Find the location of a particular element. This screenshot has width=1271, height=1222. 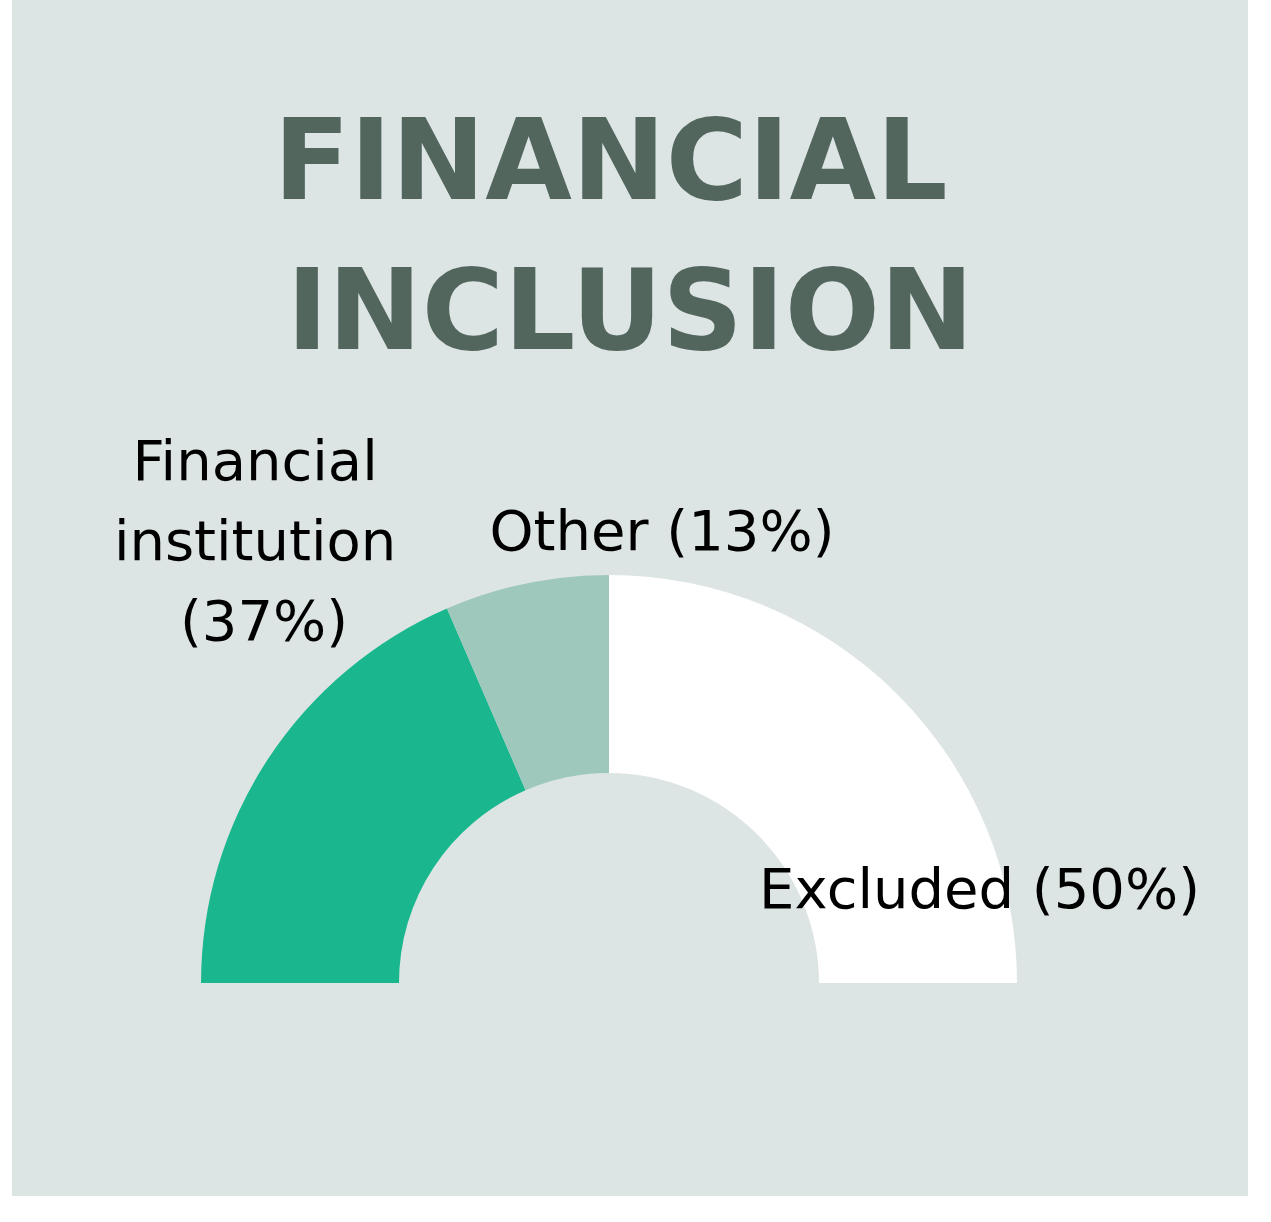

data-label: (37%) is located at coordinates (264, 620).